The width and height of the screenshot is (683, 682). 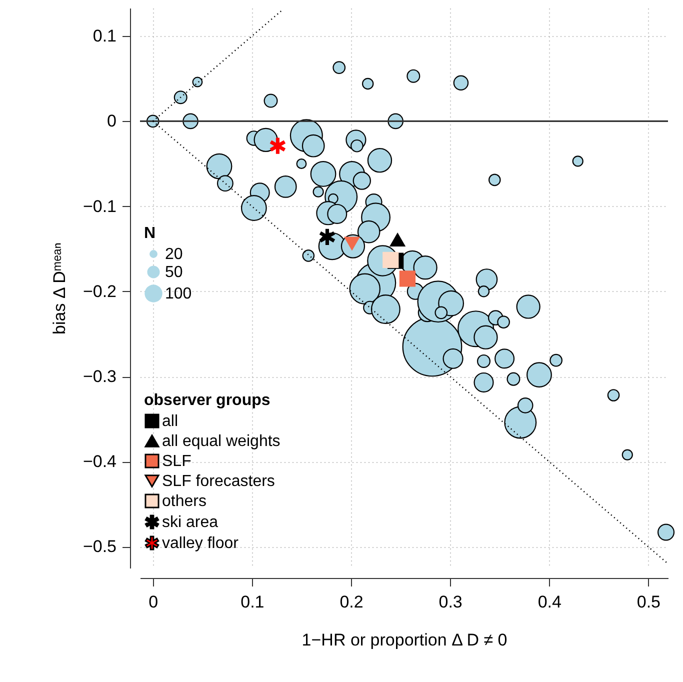 I want to click on legend-label: SLF, so click(x=177, y=461).